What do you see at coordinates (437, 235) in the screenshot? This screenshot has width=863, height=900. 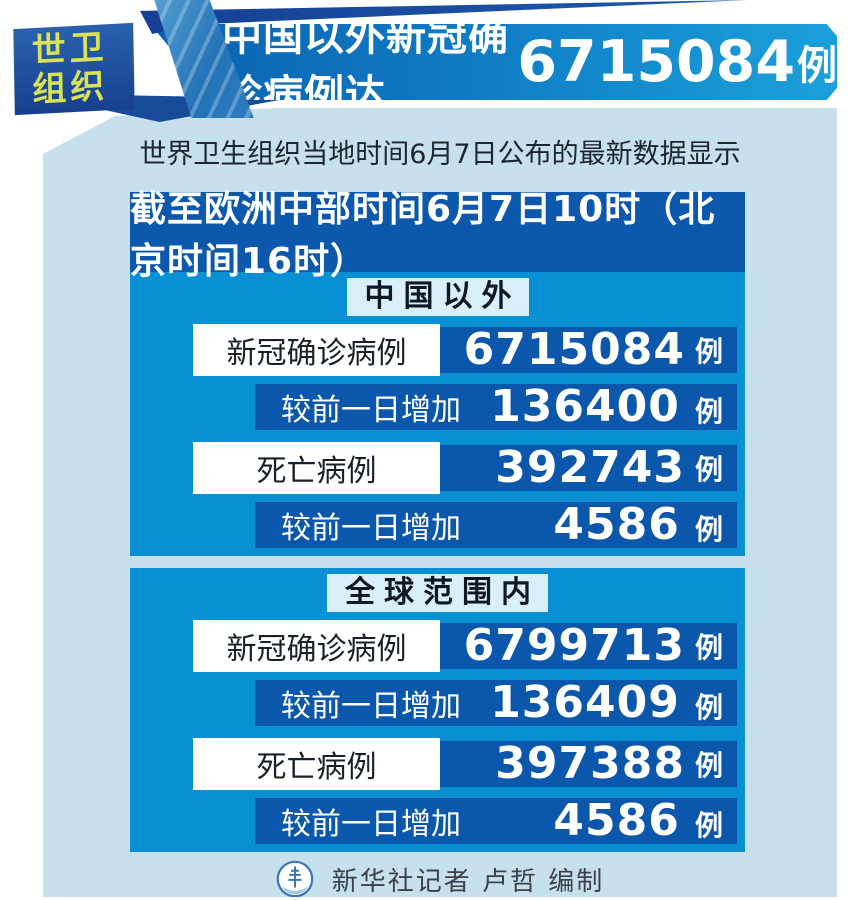 I see `as-of-bar: 截至欧洲中部时间6月7日10时（北京时间16时）` at bounding box center [437, 235].